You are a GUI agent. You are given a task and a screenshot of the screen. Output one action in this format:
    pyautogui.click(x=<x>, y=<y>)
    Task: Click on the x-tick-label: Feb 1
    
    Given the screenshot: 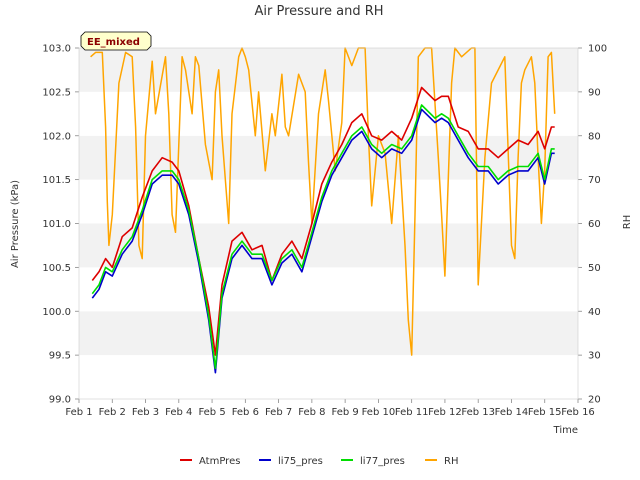 What is the action you would take?
    pyautogui.click(x=78, y=412)
    